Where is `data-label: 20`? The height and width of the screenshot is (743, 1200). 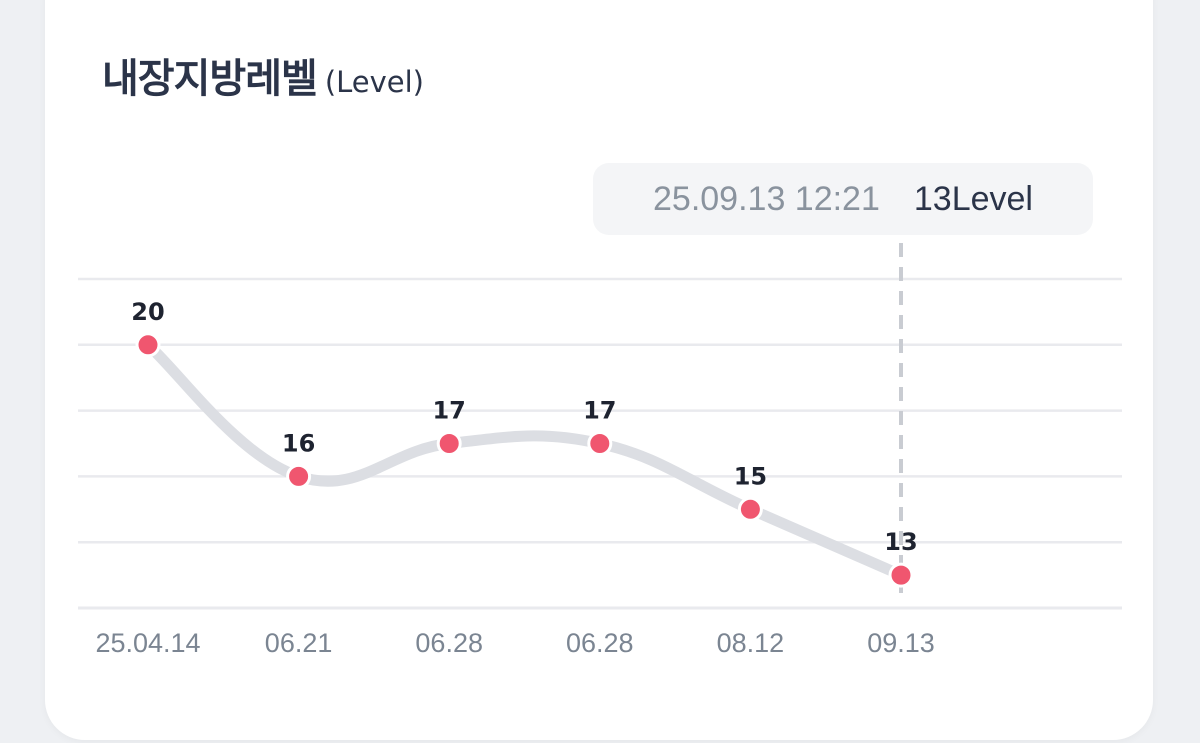 data-label: 20 is located at coordinates (147, 312).